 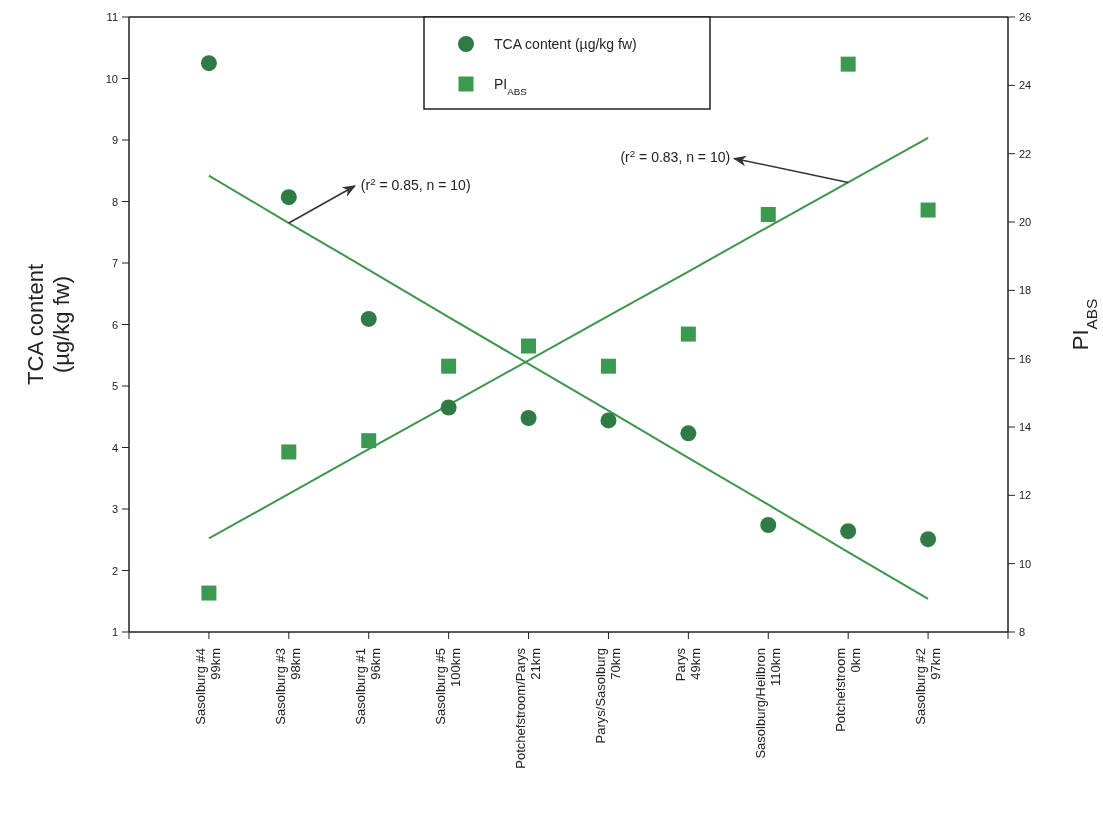 What do you see at coordinates (767, 703) in the screenshot?
I see `x-tick-label: Sasolburg/Heilbron 110km` at bounding box center [767, 703].